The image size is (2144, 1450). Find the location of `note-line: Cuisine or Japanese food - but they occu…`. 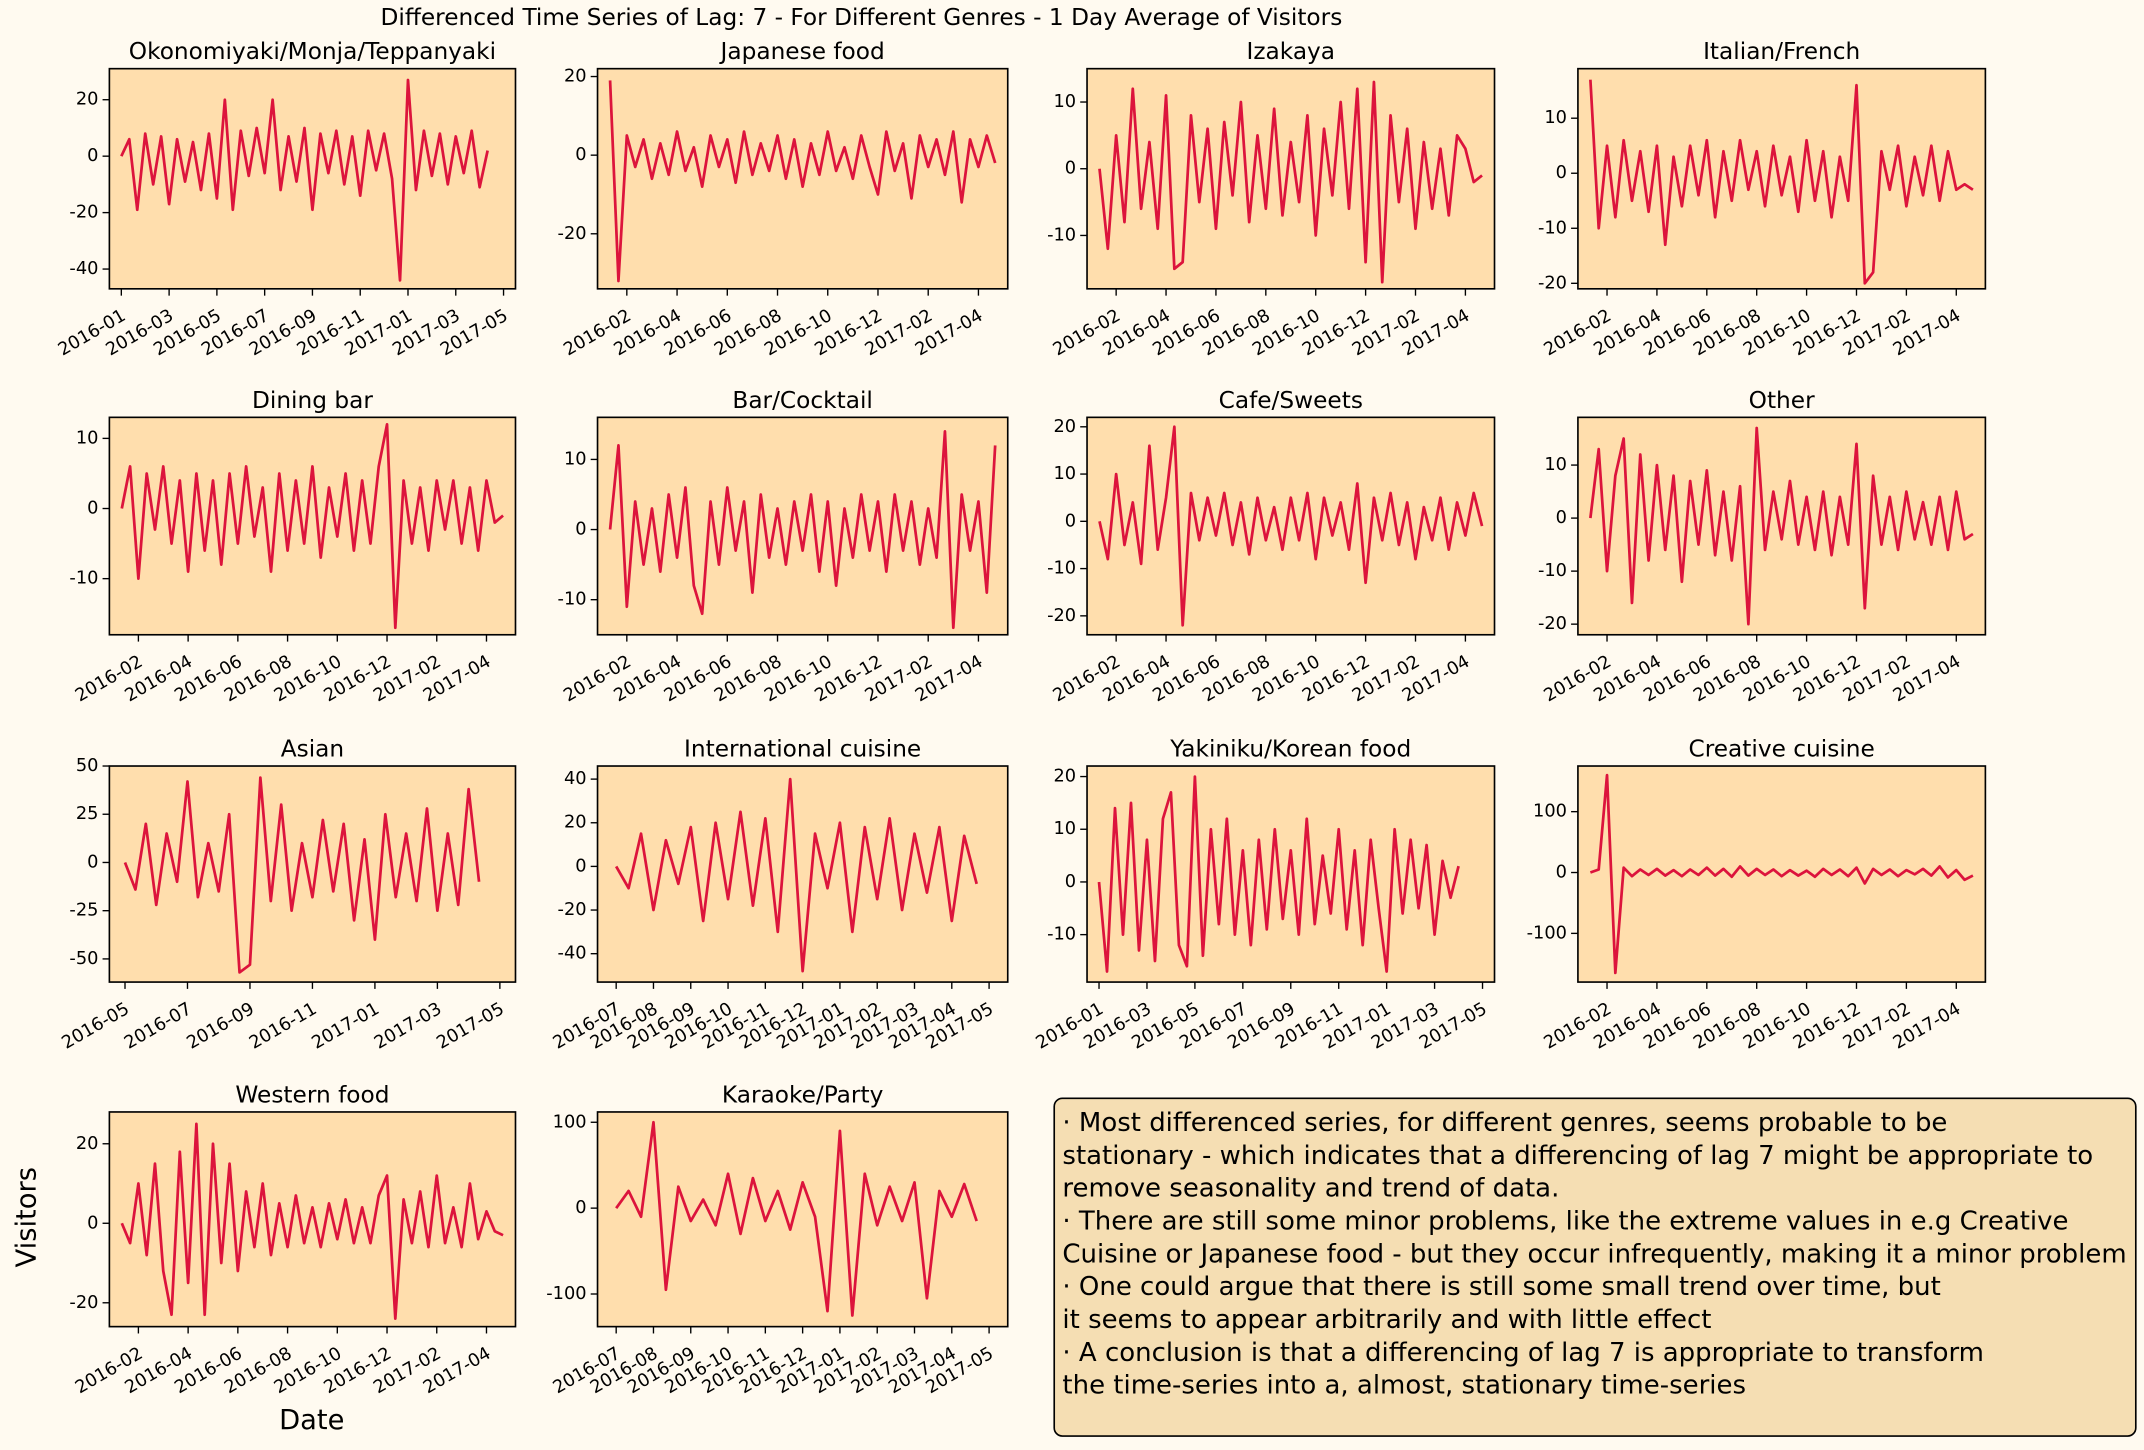

note-line: Cuisine or Japanese food - but they occu… is located at coordinates (1594, 1254).